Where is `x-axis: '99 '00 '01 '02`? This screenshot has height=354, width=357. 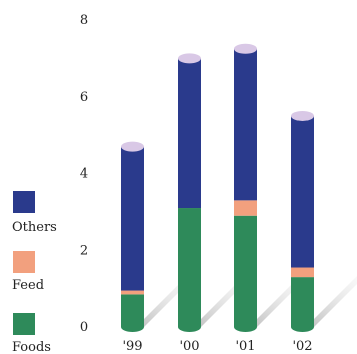
x-axis: '99 '00 '01 '02 is located at coordinates (217, 346).